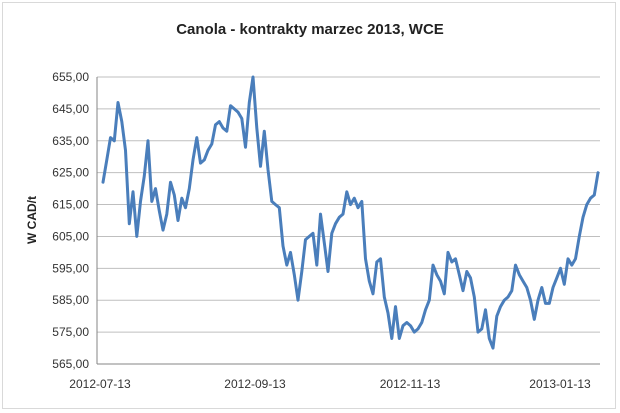  What do you see at coordinates (100, 384) in the screenshot?
I see `x-tick-label: 2012-07-13` at bounding box center [100, 384].